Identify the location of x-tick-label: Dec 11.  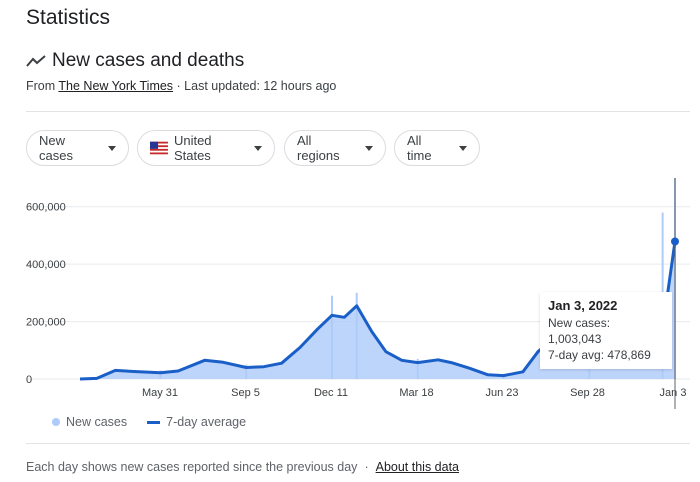
(331, 393).